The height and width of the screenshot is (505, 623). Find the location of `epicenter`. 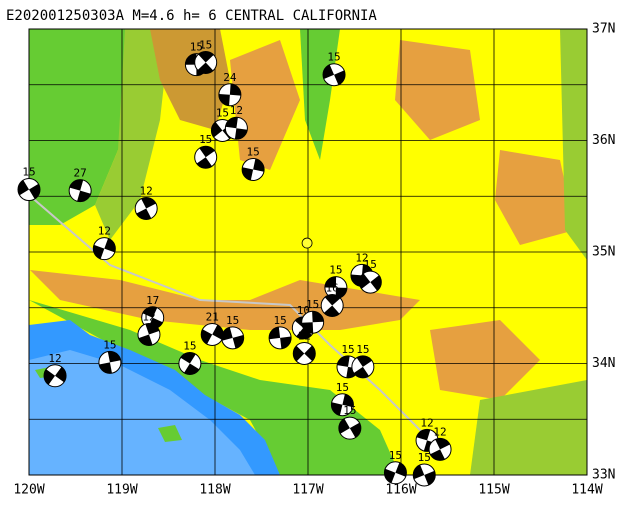

epicenter is located at coordinates (307, 243).